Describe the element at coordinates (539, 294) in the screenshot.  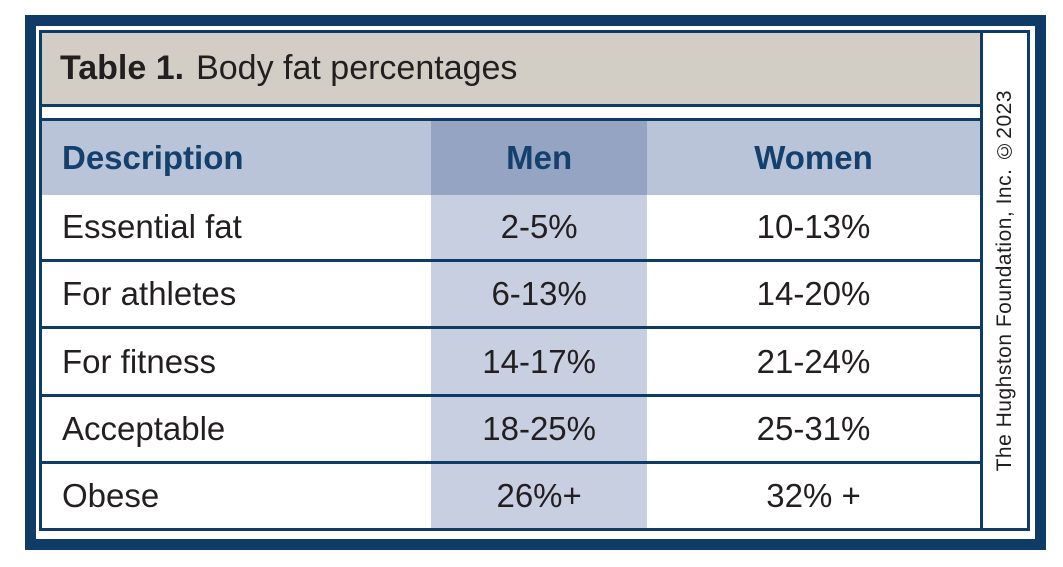
I see `row-men-value: 6-13%` at that location.